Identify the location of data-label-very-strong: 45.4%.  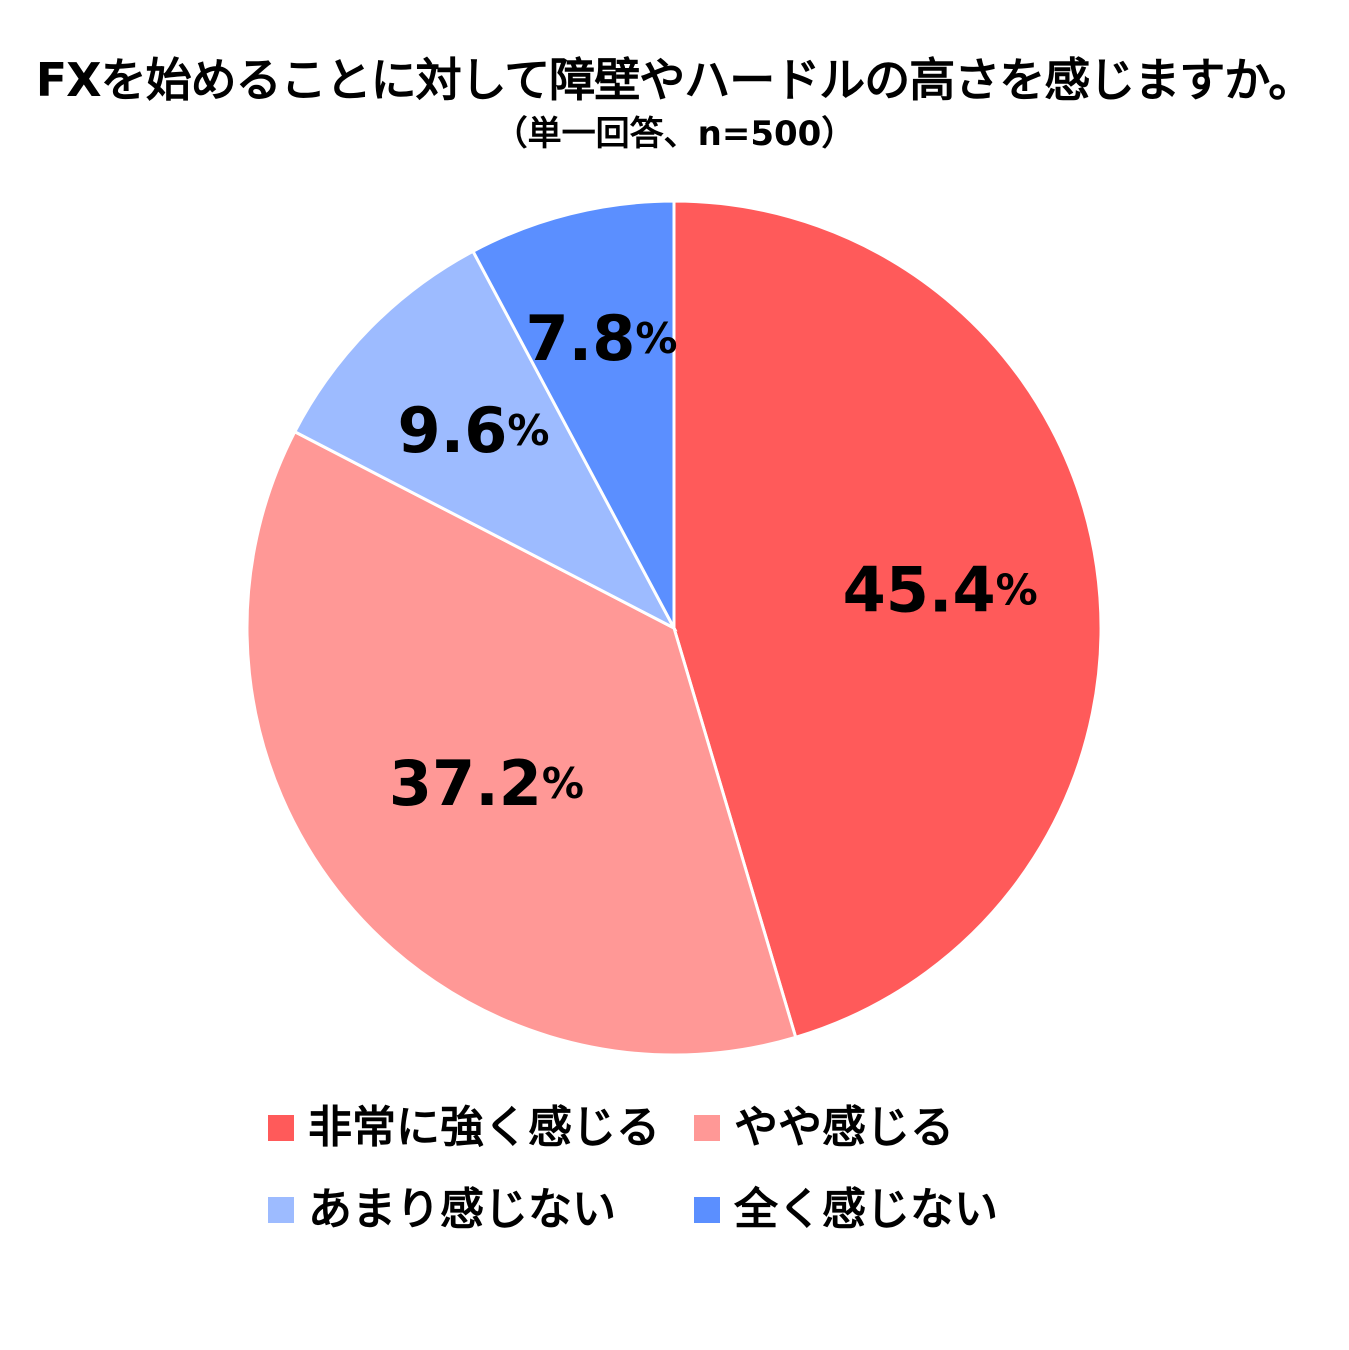
(940, 589).